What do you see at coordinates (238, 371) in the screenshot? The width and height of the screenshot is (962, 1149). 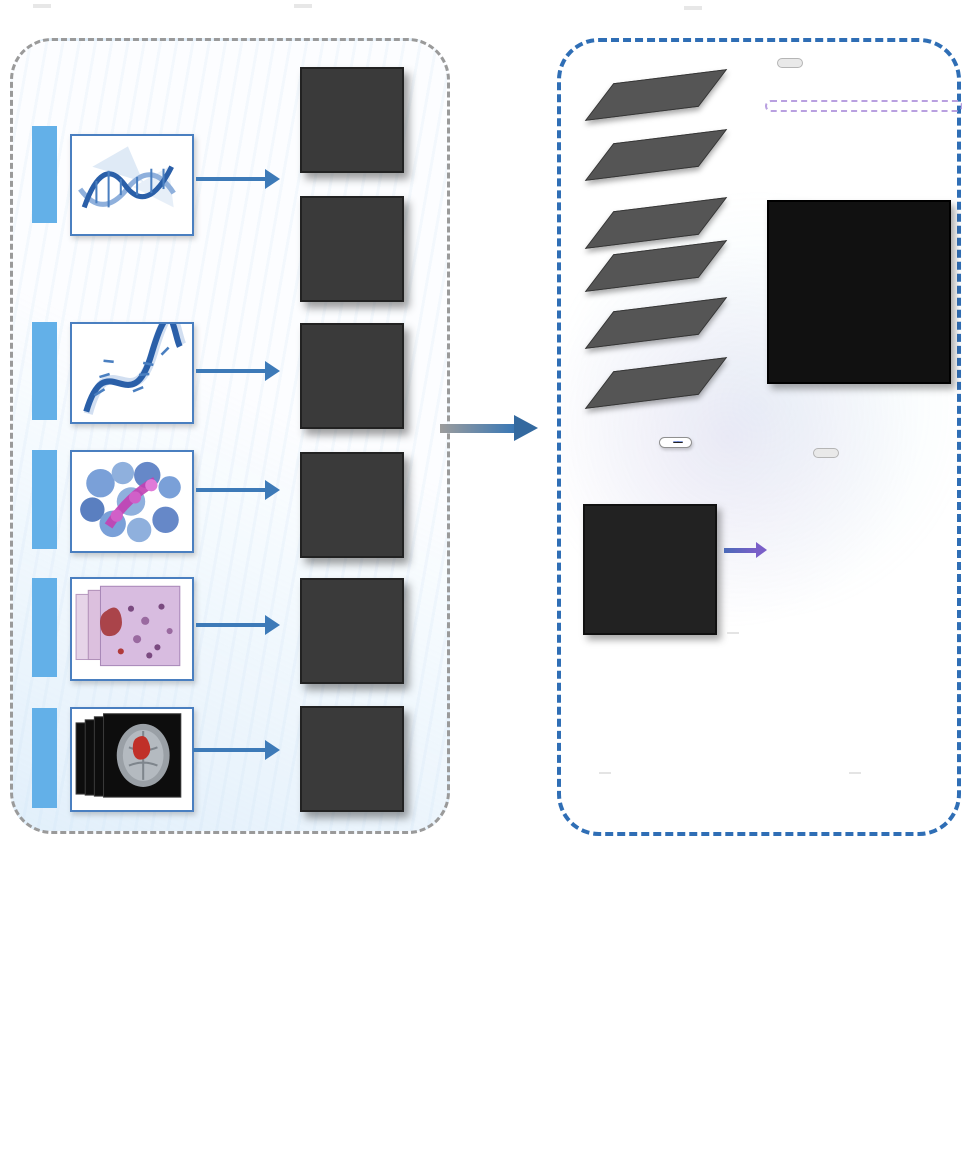 I see `rnaseq-arrow` at bounding box center [238, 371].